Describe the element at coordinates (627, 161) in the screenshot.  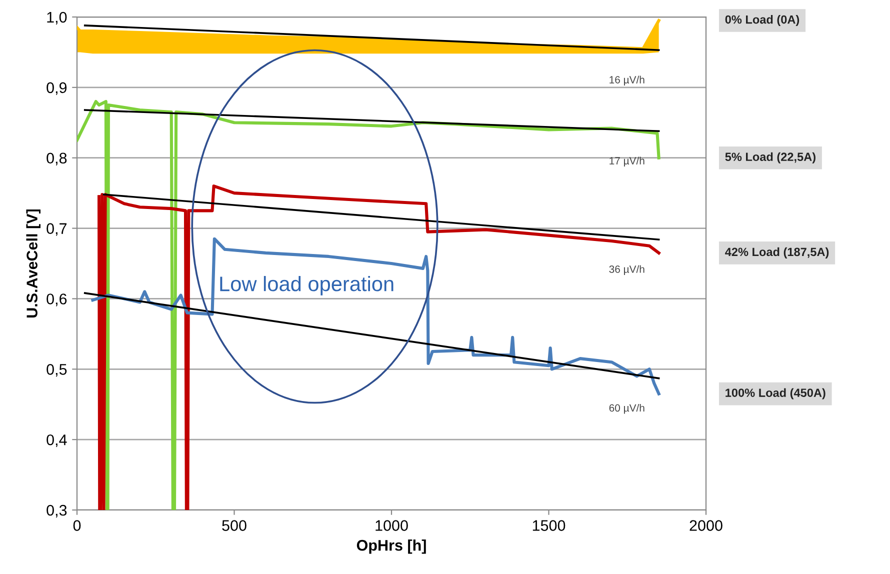
I see `annotation: 17 µV/h` at that location.